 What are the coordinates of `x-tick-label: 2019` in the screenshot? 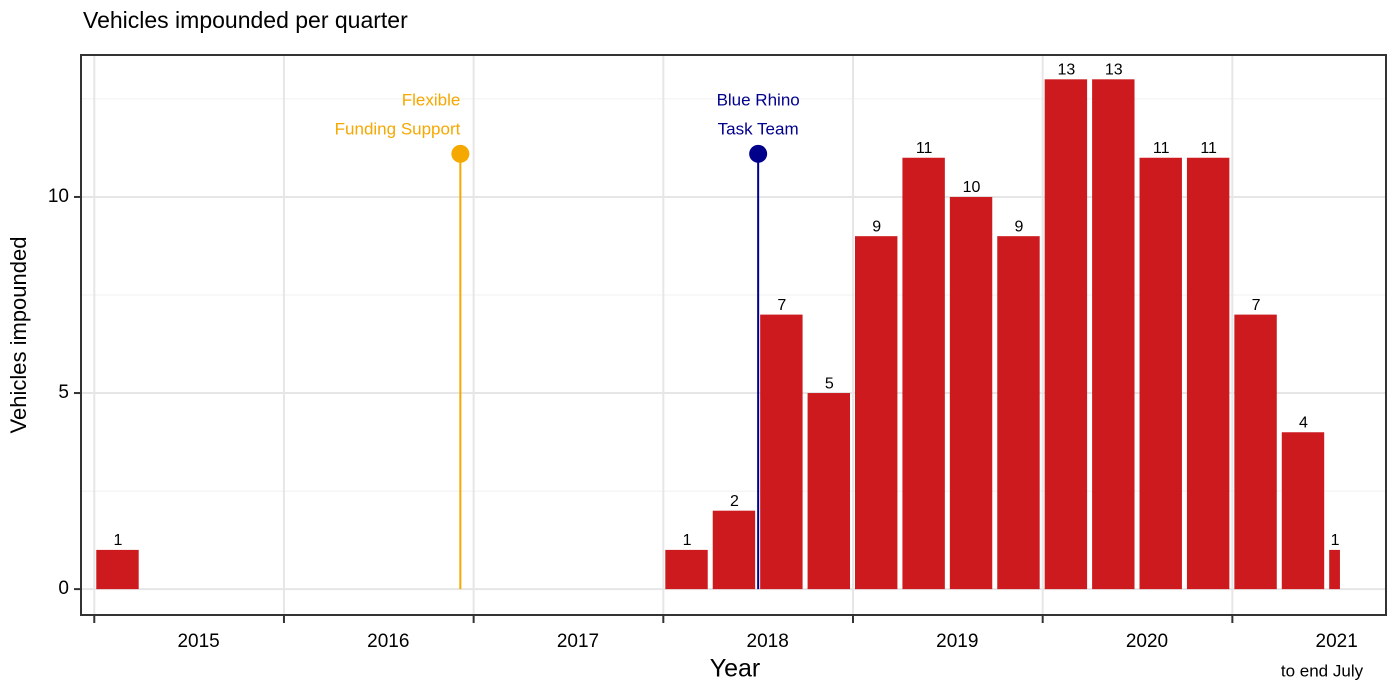 It's located at (957, 641).